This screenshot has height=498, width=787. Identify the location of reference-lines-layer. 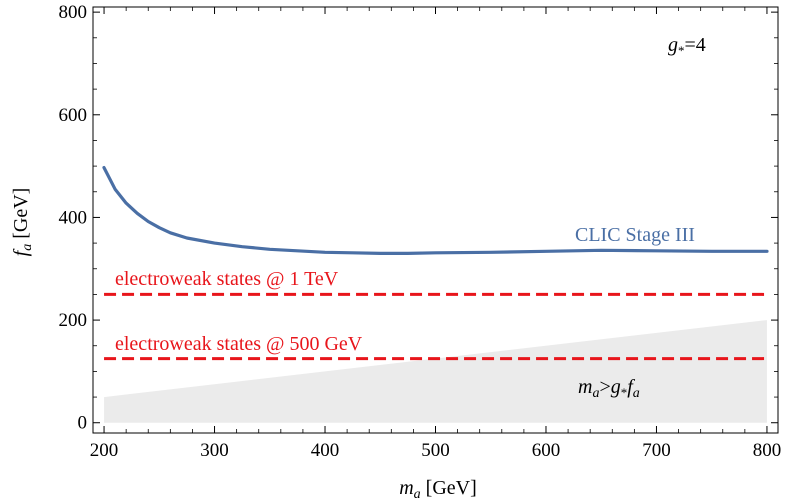
(435, 326).